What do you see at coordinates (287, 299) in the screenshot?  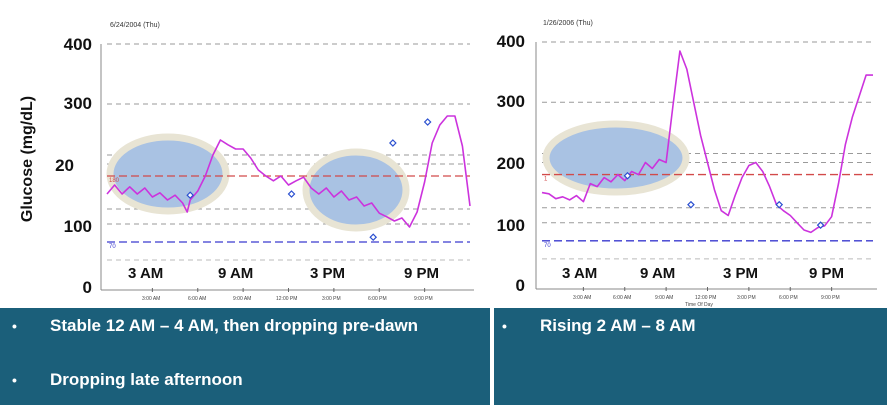 I see `left-small-12pm: 12:00 PM` at bounding box center [287, 299].